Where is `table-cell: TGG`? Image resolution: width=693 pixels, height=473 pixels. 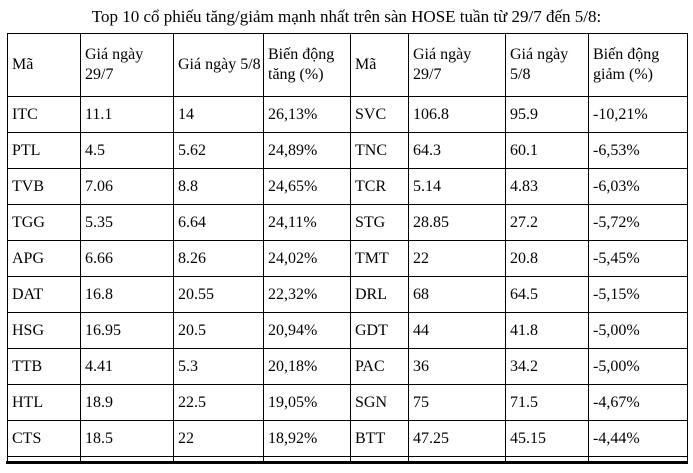 table-cell: TGG is located at coordinates (44, 222).